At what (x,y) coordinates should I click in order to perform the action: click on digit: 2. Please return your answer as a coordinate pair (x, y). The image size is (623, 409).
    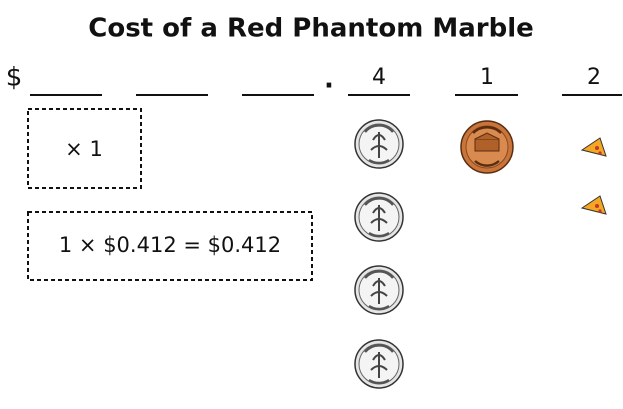
    Looking at the image, I should click on (594, 77).